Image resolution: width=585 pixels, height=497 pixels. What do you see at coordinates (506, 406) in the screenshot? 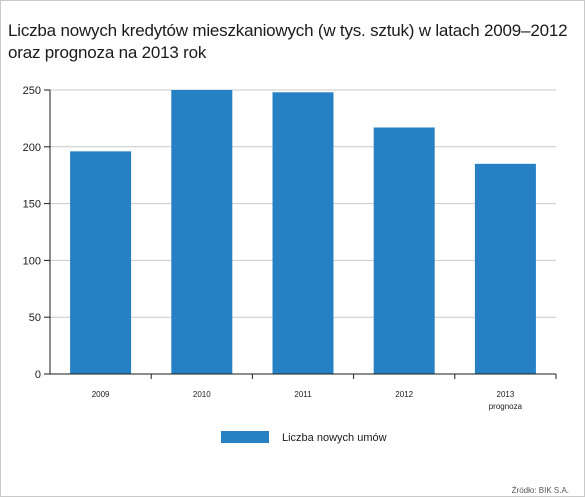
I see `x-tick-sublabel: prognoza` at bounding box center [506, 406].